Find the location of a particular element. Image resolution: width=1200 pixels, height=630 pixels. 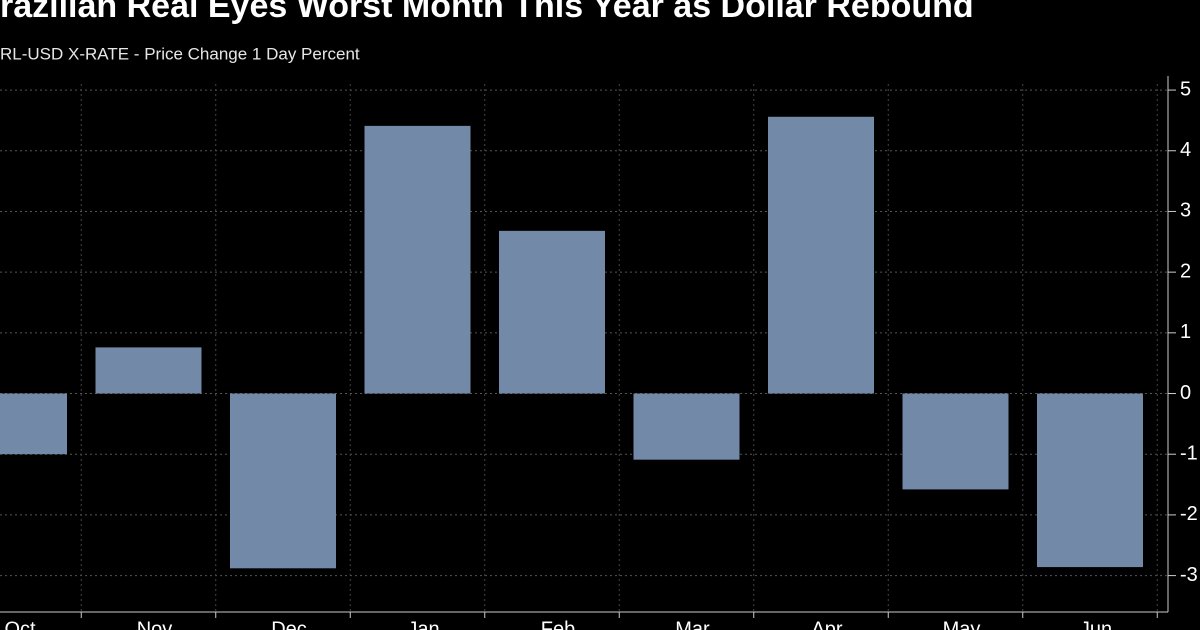

y-tick-label: 0 is located at coordinates (1185, 393).